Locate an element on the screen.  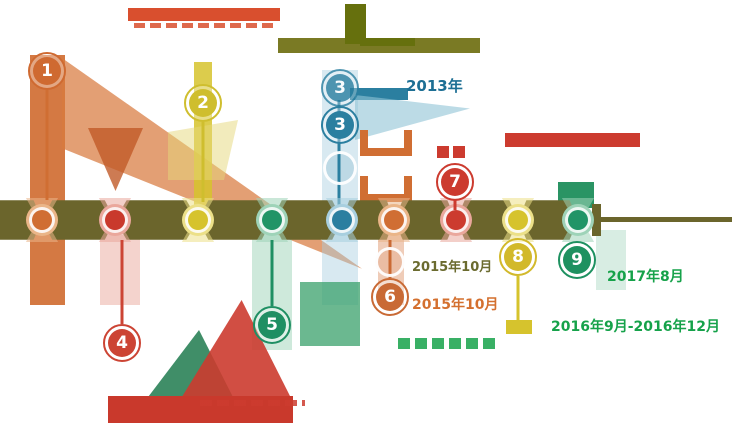
empty-ring-circle-orange is located at coordinates (390, 262).